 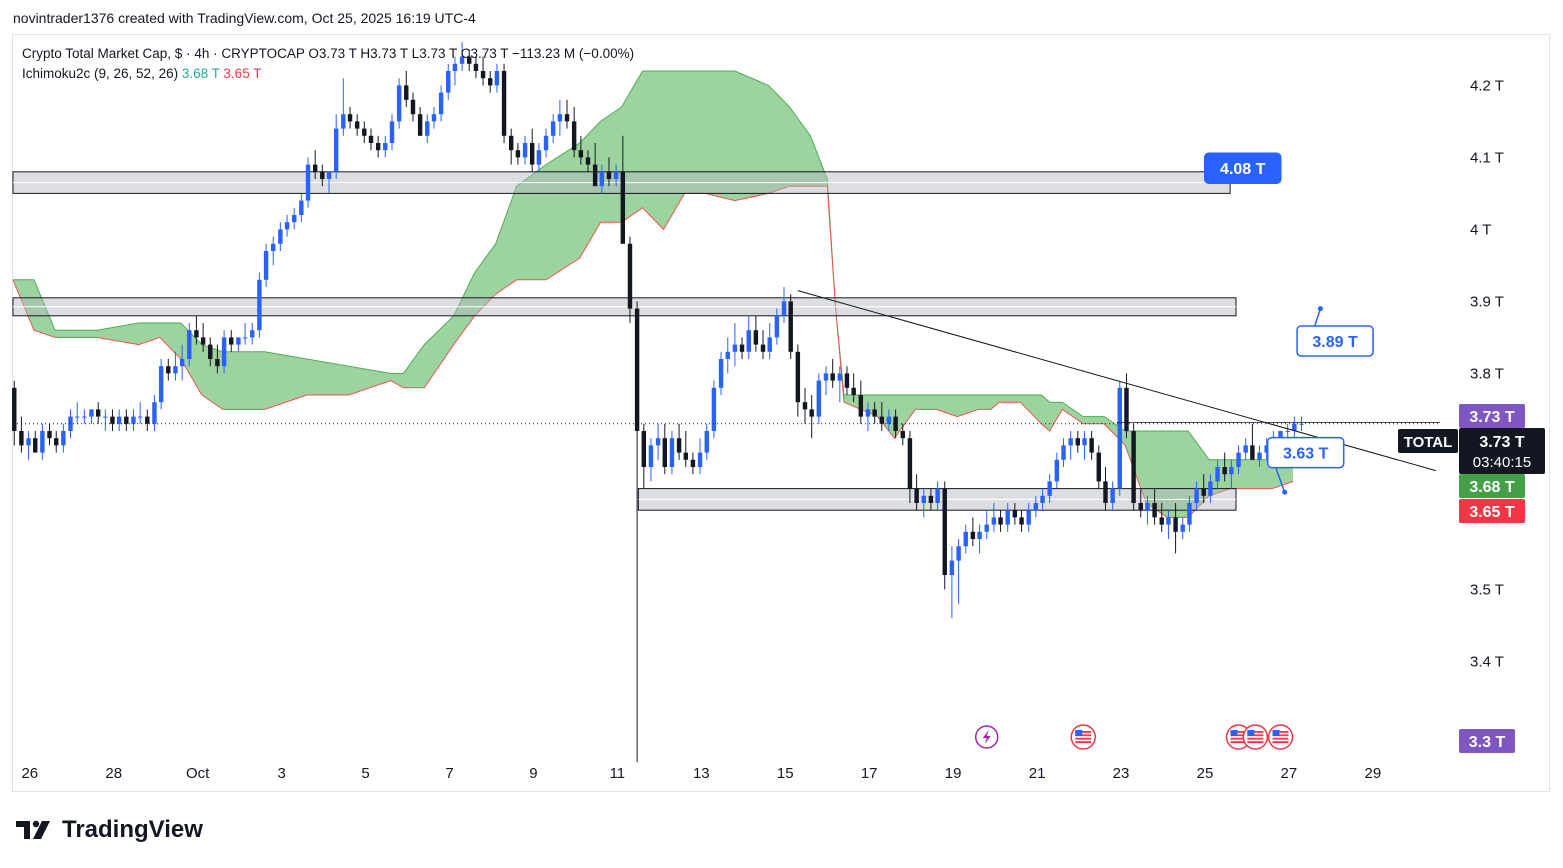 What do you see at coordinates (113, 773) in the screenshot?
I see `x-tick-label-1: 28` at bounding box center [113, 773].